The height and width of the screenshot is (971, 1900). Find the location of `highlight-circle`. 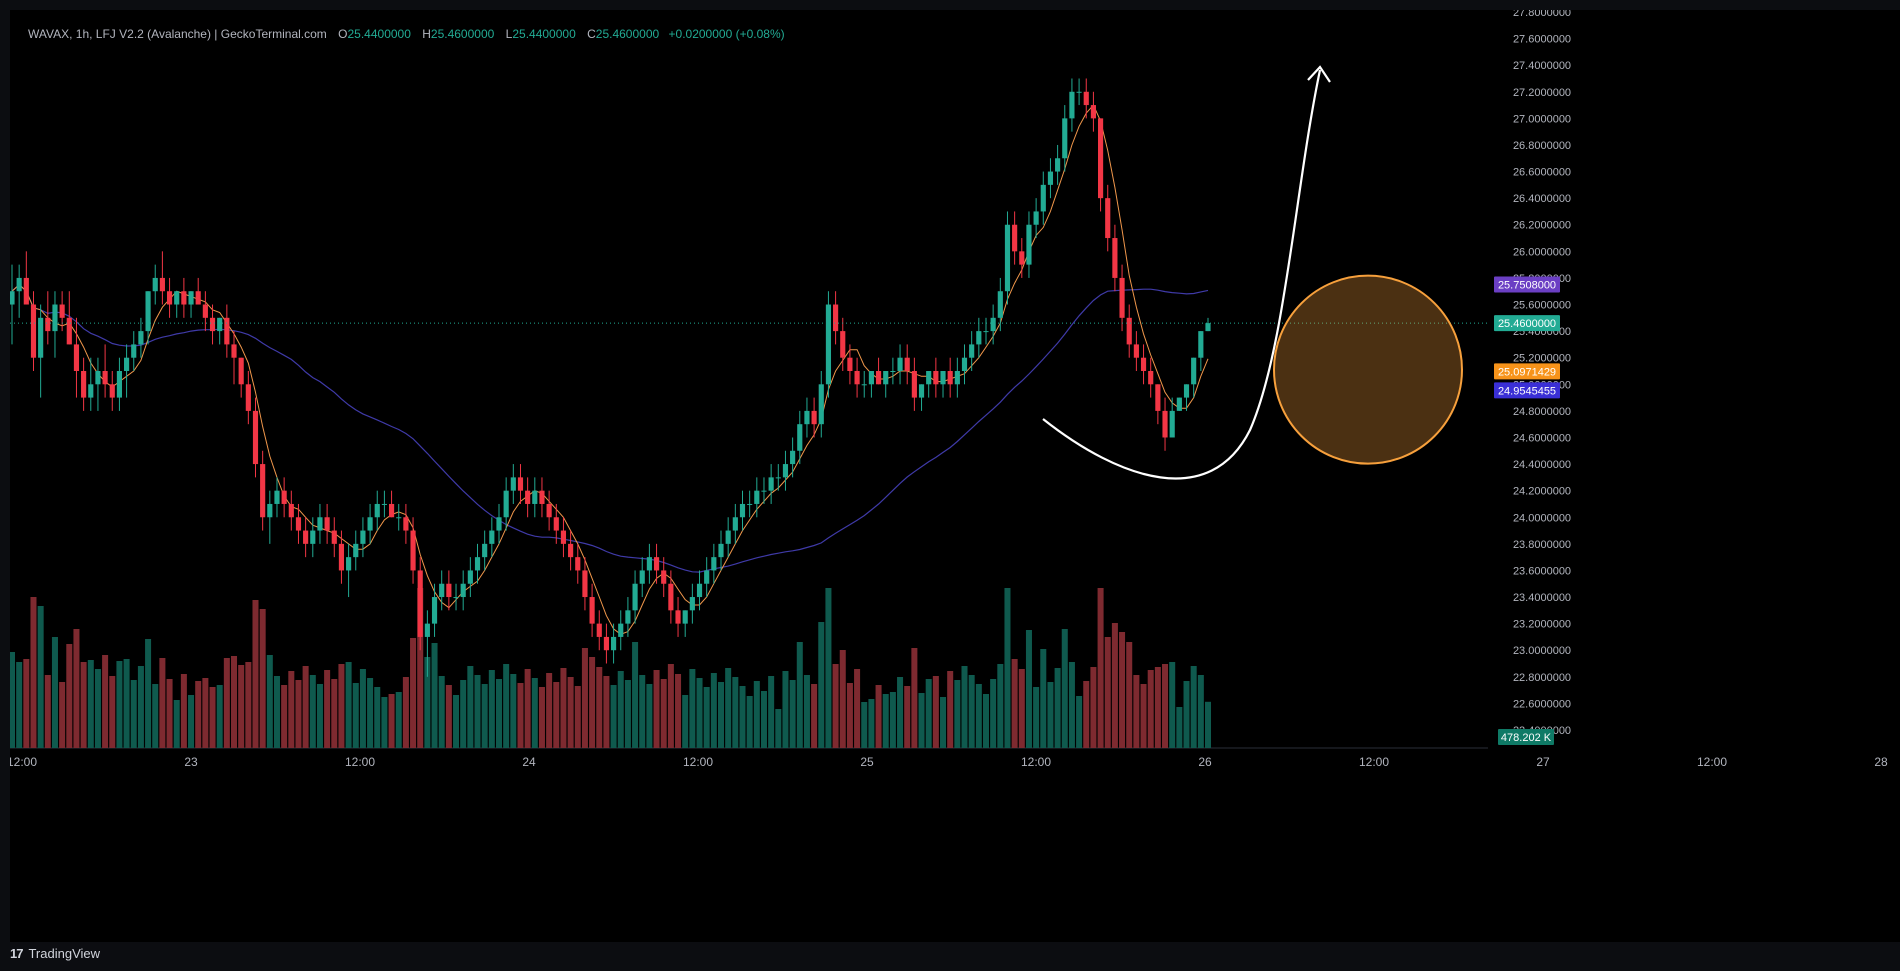

highlight-circle is located at coordinates (1368, 369).